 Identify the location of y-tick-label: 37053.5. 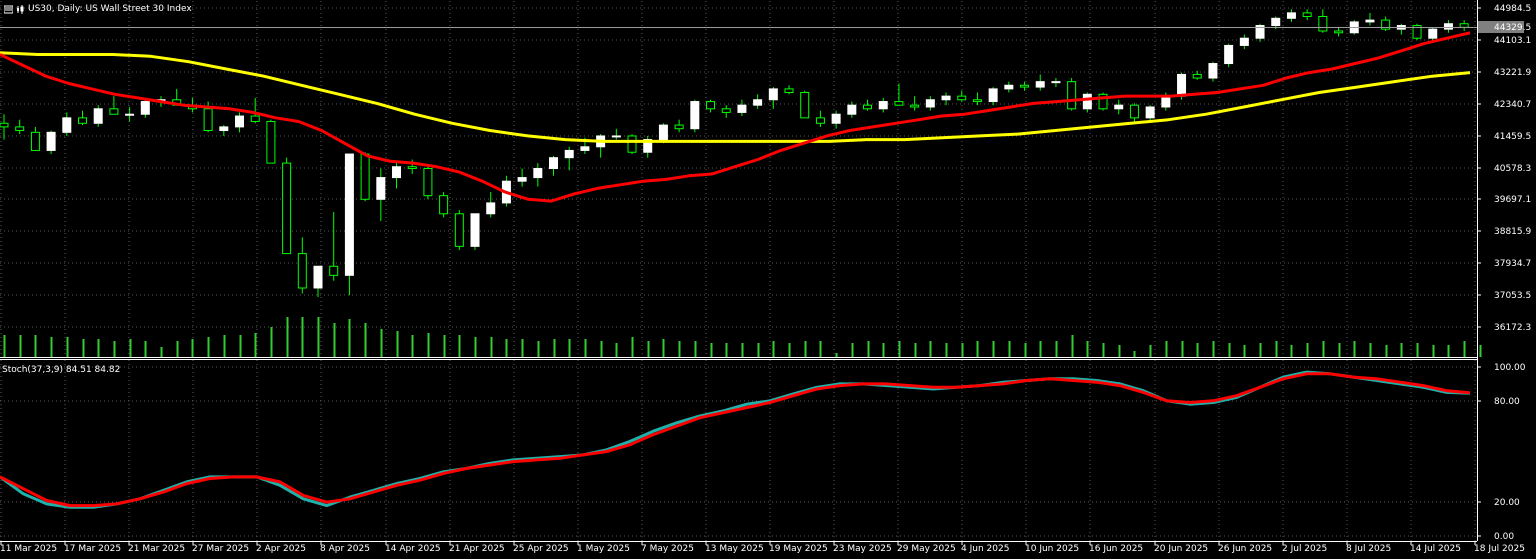
(1512, 296).